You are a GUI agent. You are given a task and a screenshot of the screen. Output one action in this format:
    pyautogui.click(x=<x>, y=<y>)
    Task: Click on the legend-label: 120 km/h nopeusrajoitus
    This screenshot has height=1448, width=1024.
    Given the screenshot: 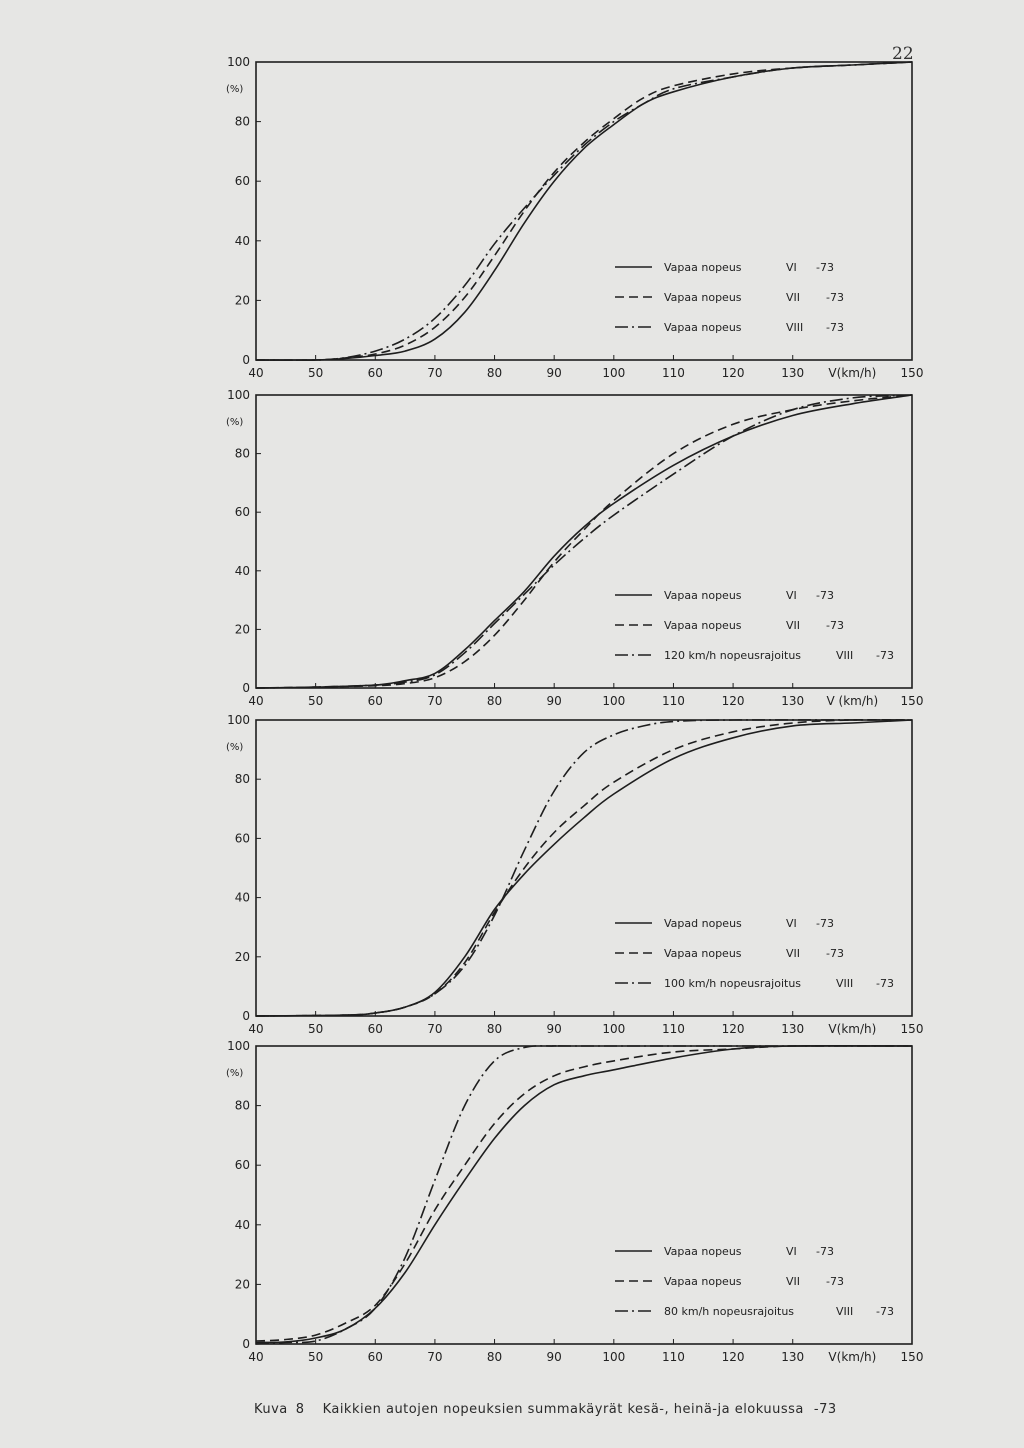 What is the action you would take?
    pyautogui.click(x=732, y=655)
    